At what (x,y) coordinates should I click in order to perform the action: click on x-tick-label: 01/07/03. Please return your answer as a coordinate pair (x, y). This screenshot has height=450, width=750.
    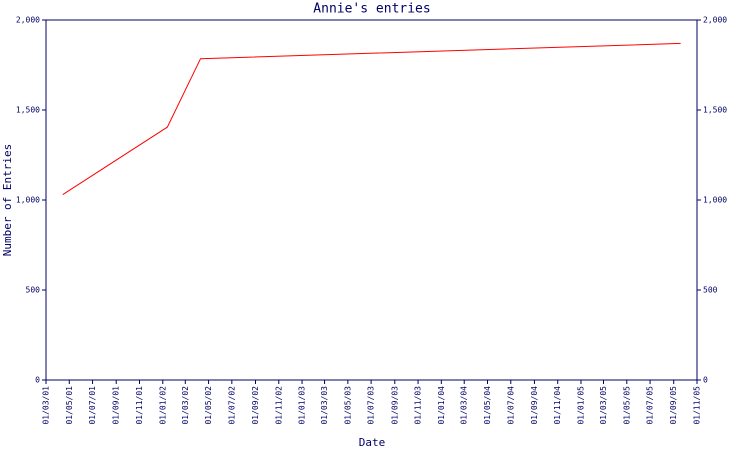
    Looking at the image, I should click on (371, 405).